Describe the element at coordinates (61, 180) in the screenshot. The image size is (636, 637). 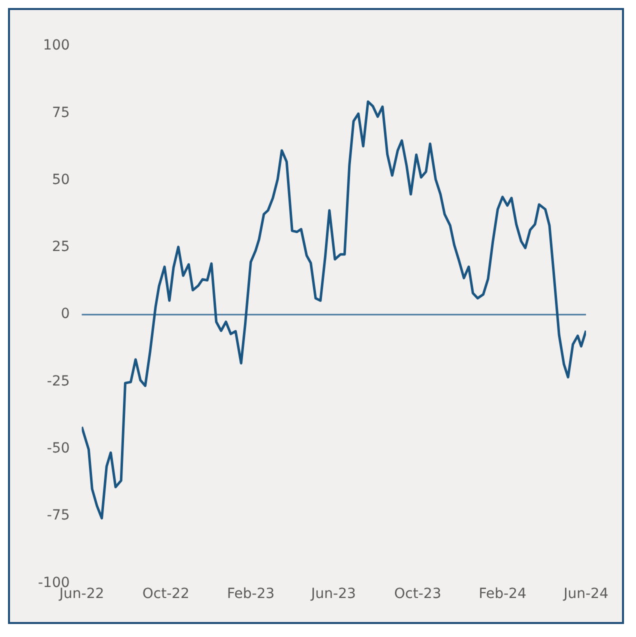
I see `y-tick-label: 50` at that location.